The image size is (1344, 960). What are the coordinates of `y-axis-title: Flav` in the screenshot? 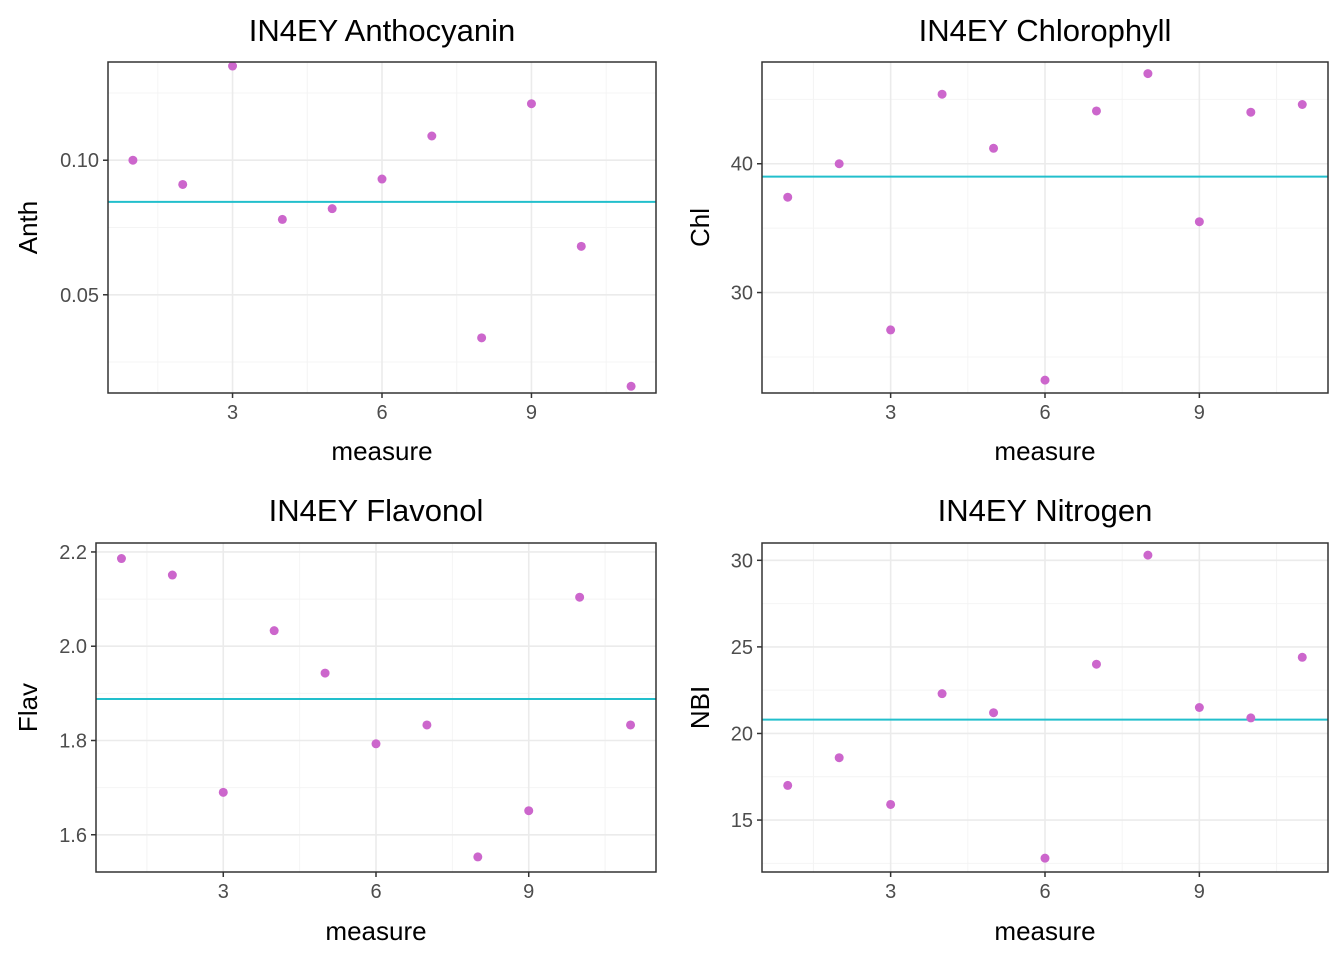 It's located at (28, 707).